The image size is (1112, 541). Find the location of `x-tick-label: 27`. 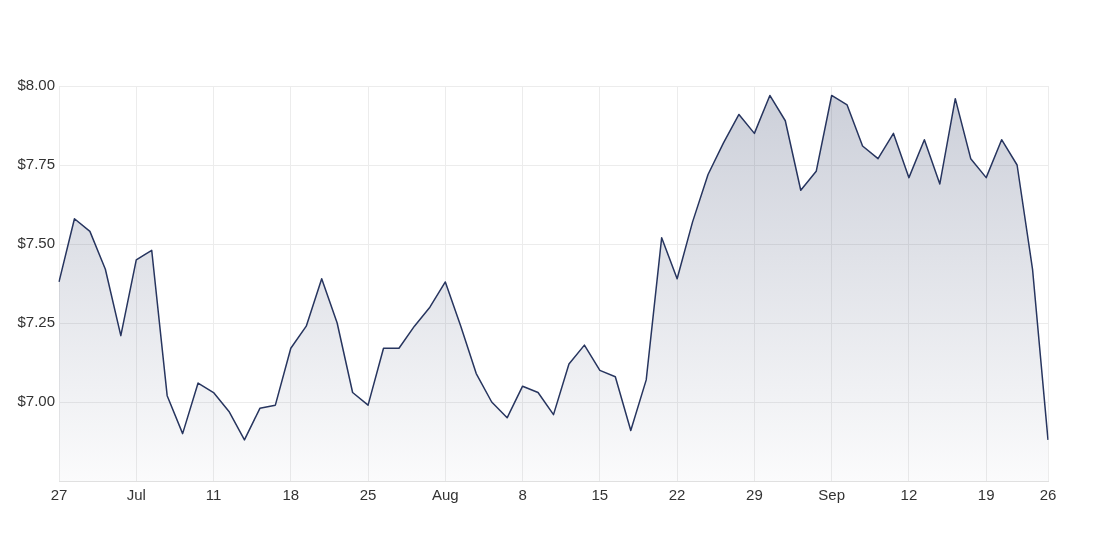

x-tick-label: 27 is located at coordinates (59, 495).